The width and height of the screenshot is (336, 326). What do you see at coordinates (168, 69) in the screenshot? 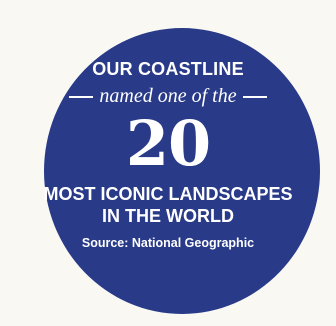
I see `badge-heading: OUR COASTLINE` at bounding box center [168, 69].